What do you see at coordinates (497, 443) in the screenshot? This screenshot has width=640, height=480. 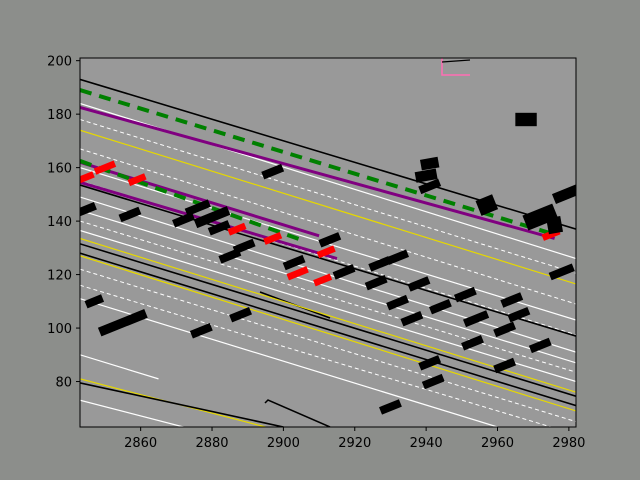 I see `x-tick-label: 2960` at bounding box center [497, 443].